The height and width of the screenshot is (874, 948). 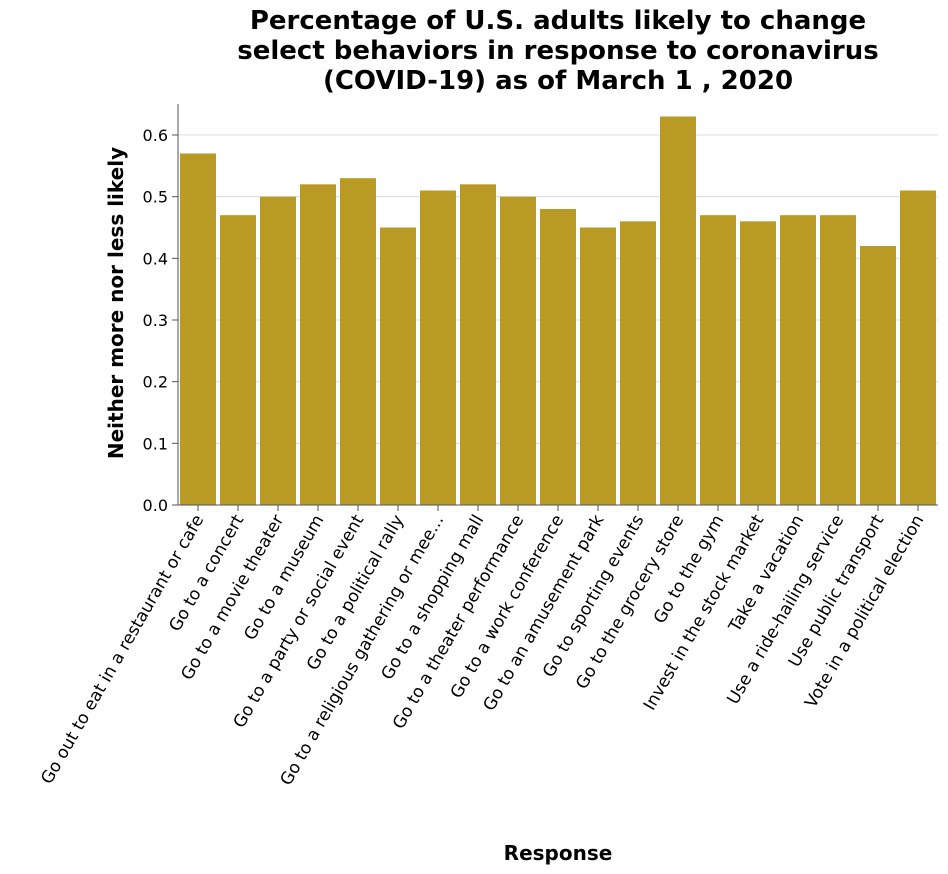 I want to click on y-tick-label: 0.5, so click(x=155, y=197).